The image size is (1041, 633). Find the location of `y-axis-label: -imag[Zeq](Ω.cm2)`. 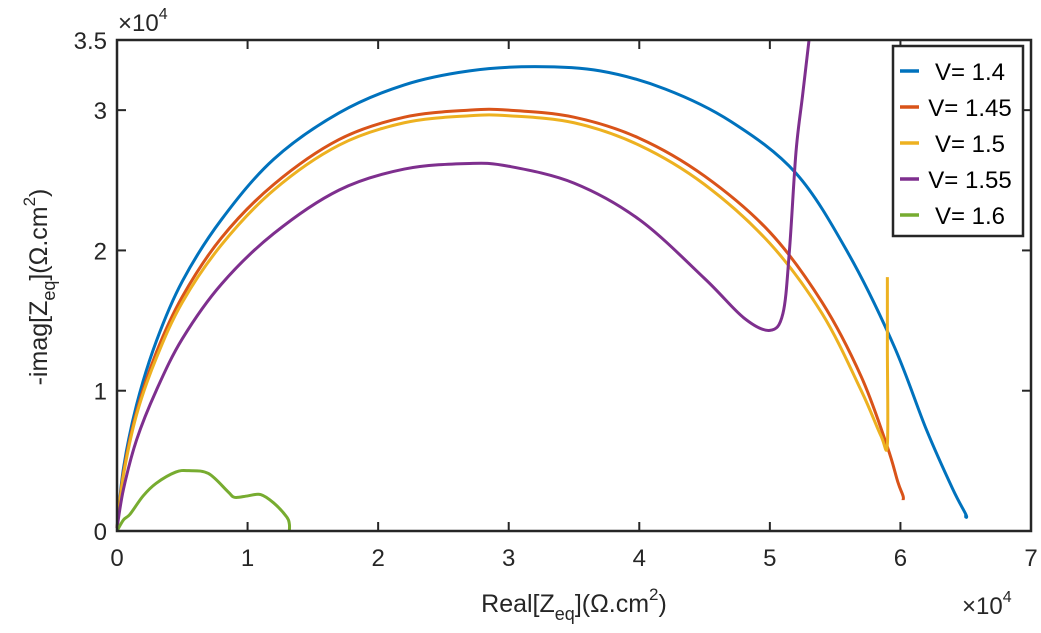

y-axis-label: -imag[Zeq](Ω.cm2) is located at coordinates (39, 287).